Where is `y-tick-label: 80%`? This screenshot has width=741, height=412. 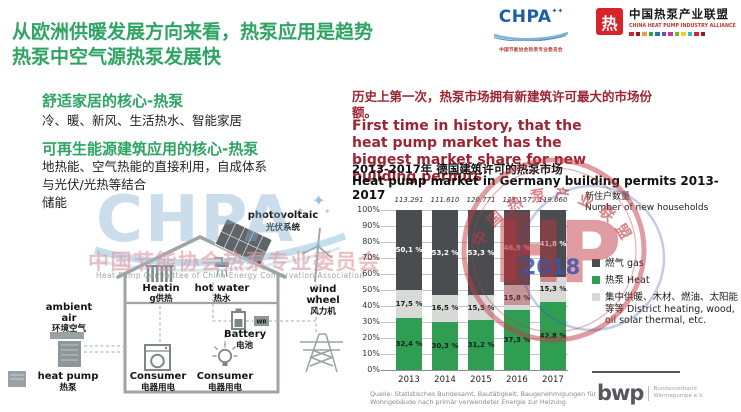
y-tick-label: 80% is located at coordinates (371, 241).